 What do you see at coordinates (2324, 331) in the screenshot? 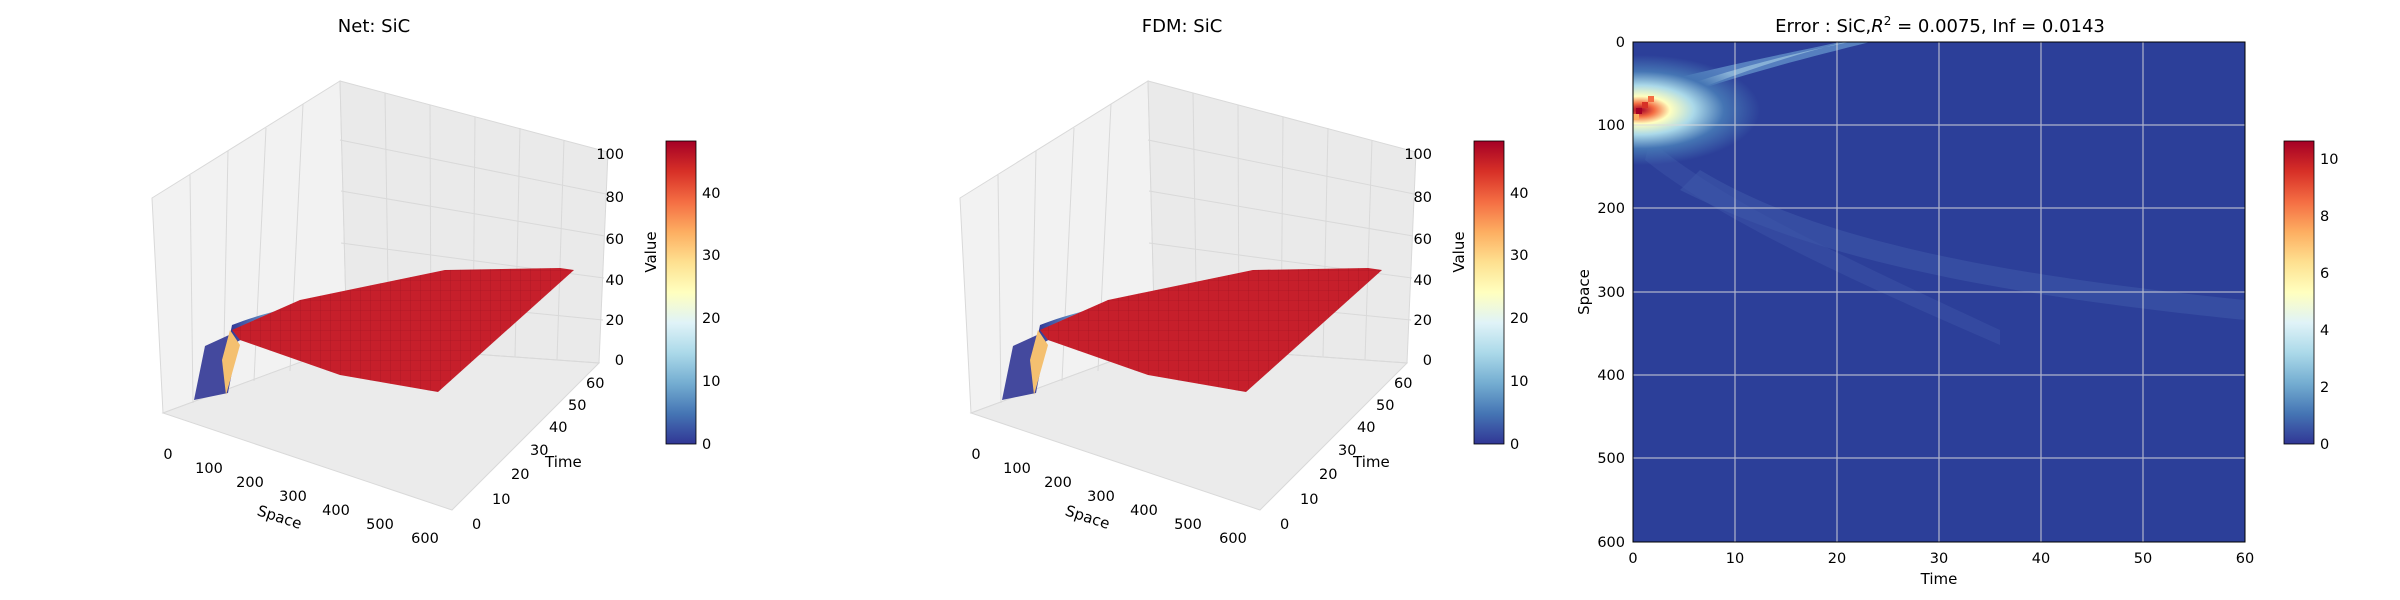
I see `error-cbar-tick: 4` at bounding box center [2324, 331].